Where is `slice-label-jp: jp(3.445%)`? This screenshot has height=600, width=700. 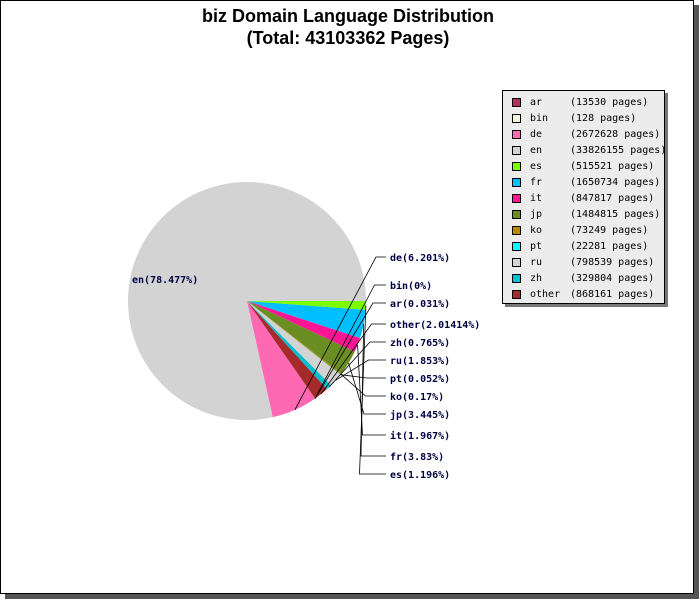 slice-label-jp: jp(3.445%) is located at coordinates (420, 415).